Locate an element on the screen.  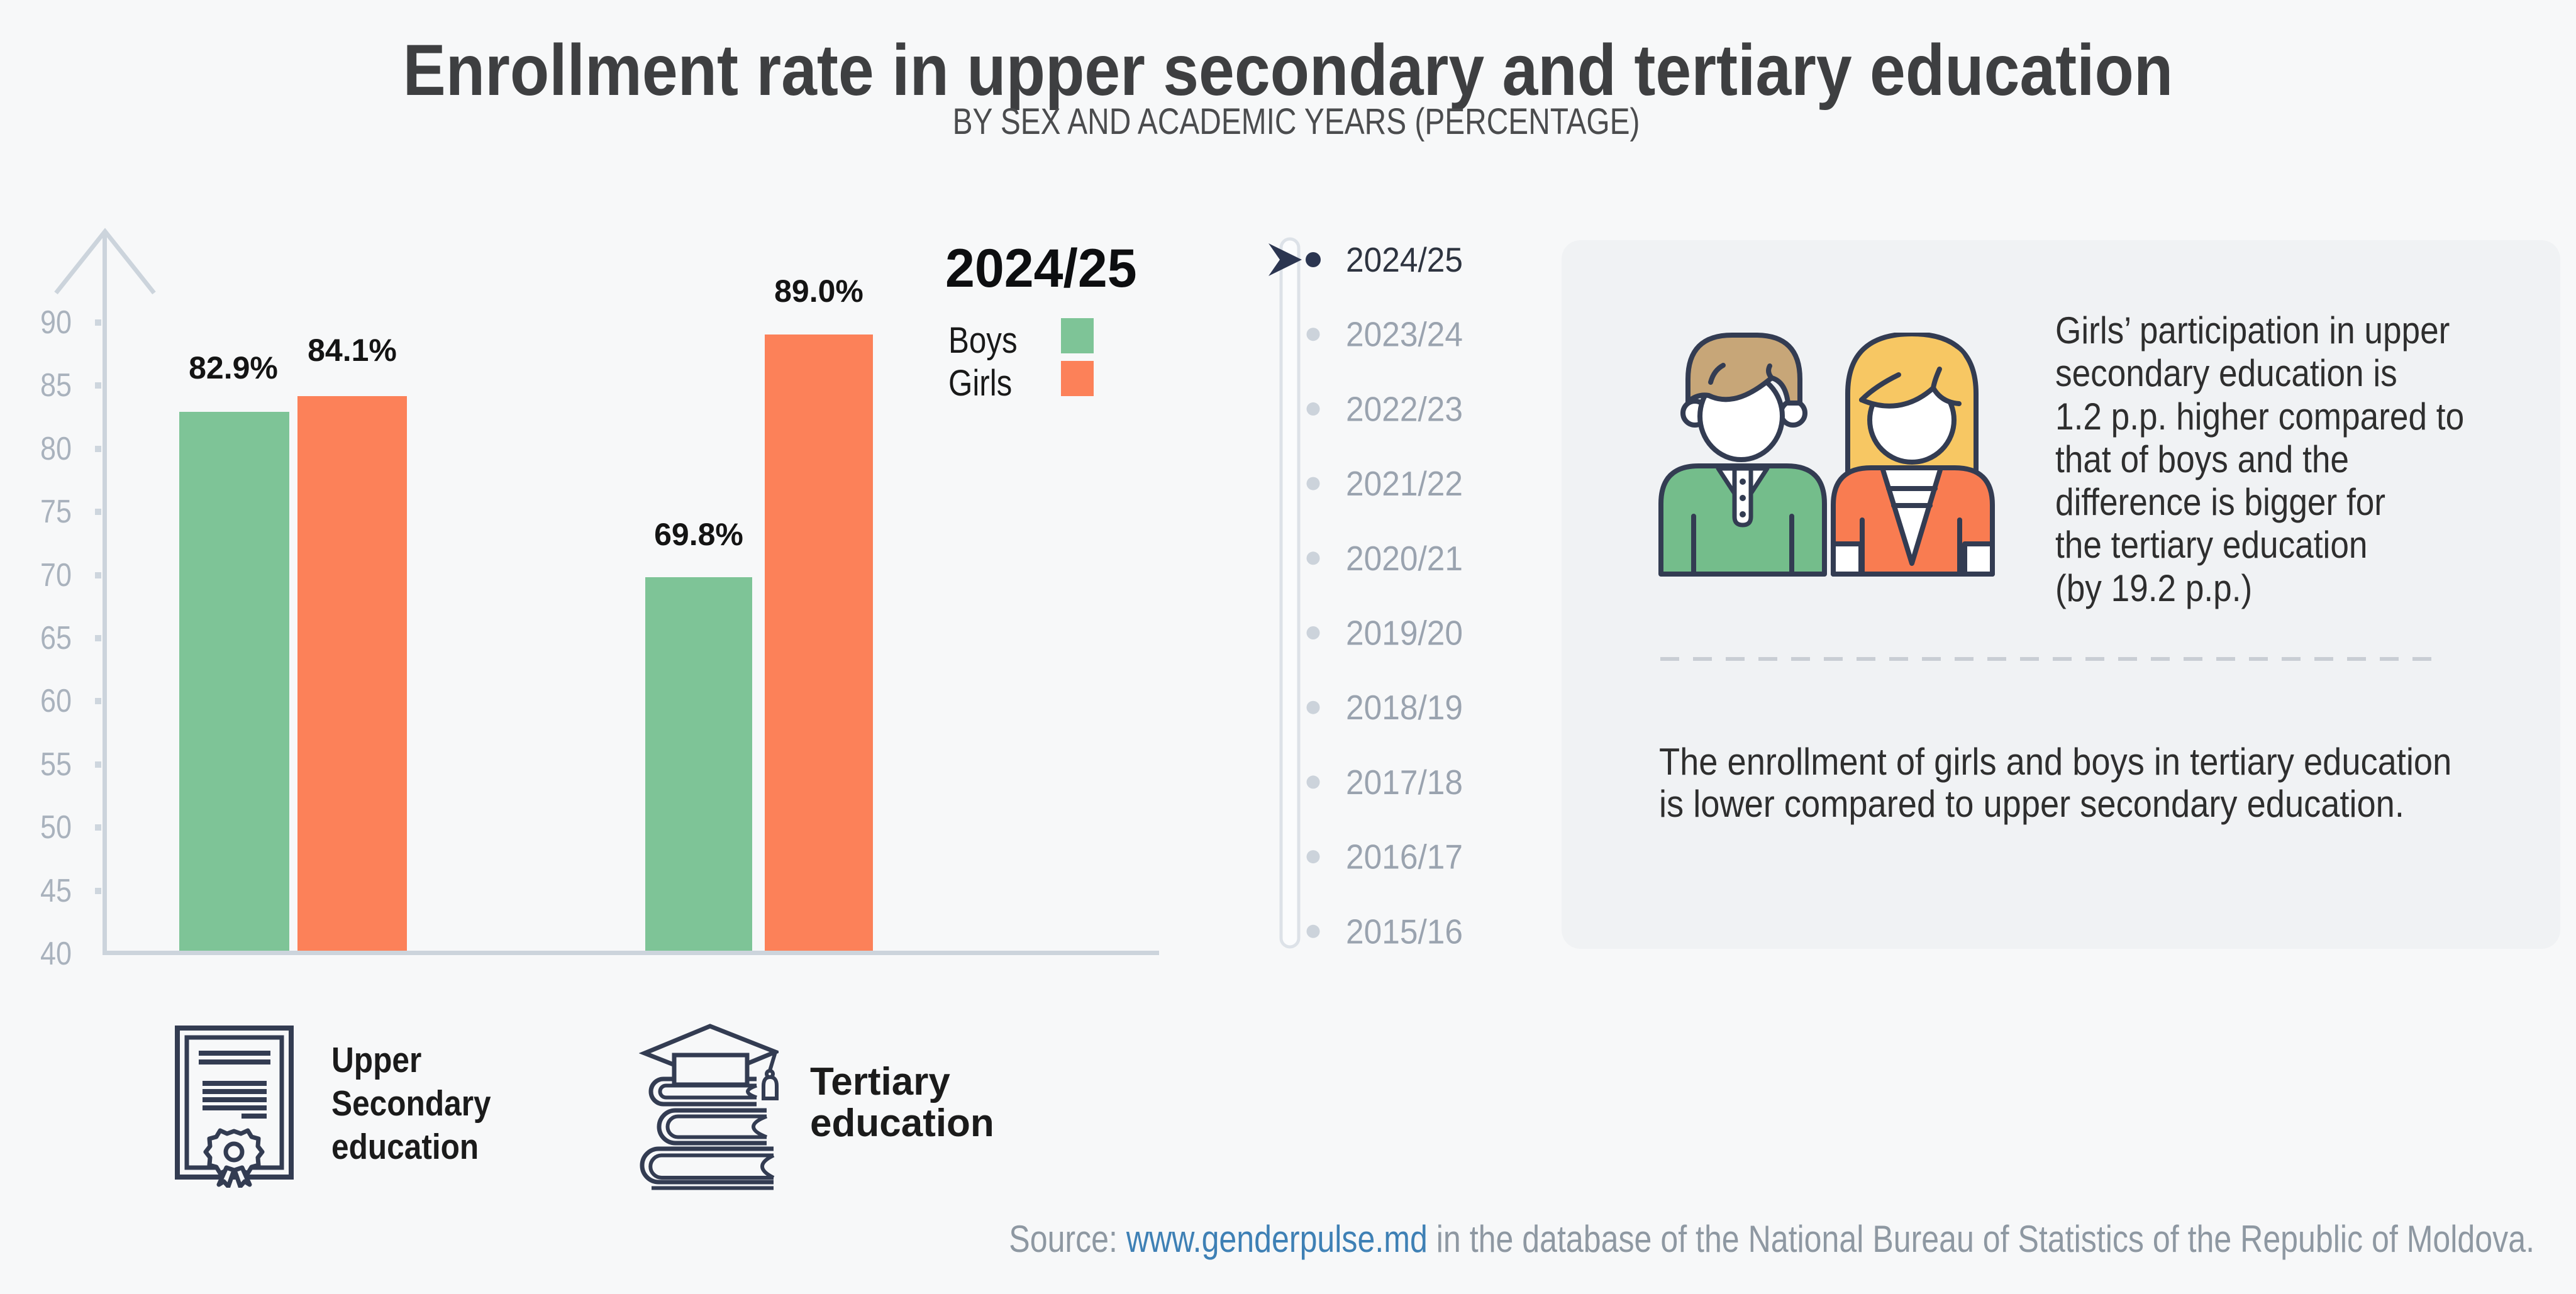
svg-text: 80 is located at coordinates (56, 449).